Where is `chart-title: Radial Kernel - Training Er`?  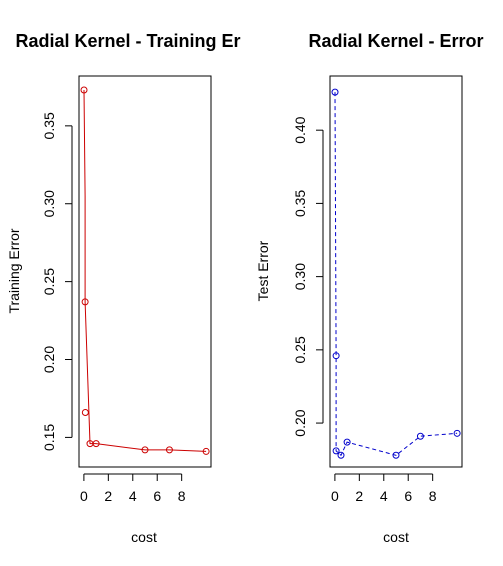 chart-title: Radial Kernel - Training Er is located at coordinates (127, 41).